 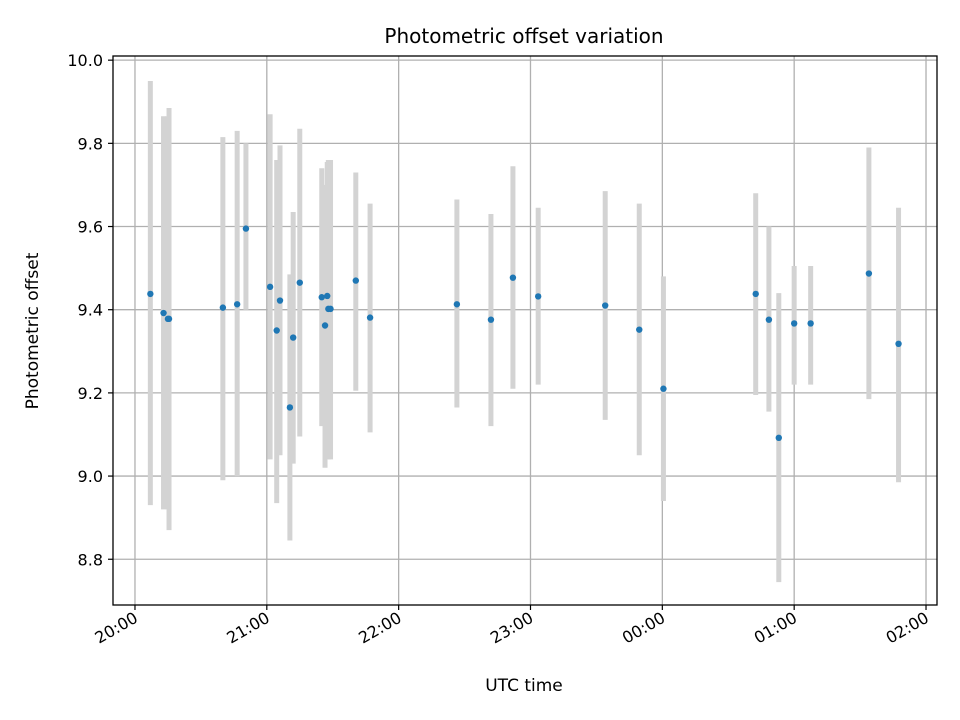 What do you see at coordinates (90, 143) in the screenshot?
I see `y-tick-label: 9.8` at bounding box center [90, 143].